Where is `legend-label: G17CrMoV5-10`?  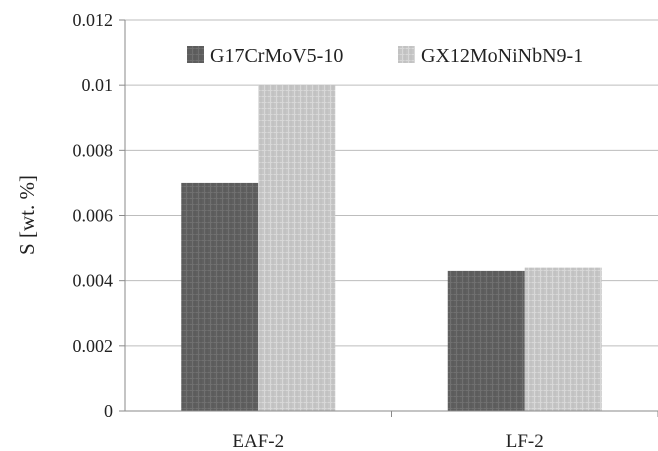 legend-label: G17CrMoV5-10 is located at coordinates (276, 56).